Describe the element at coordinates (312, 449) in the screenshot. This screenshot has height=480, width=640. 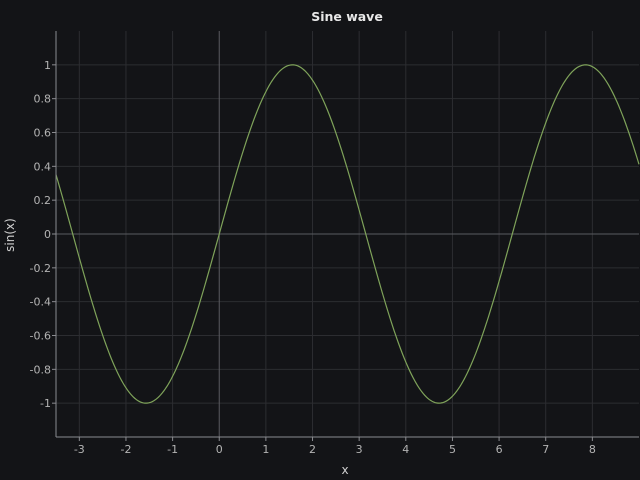
I see `x-tick-label: 2` at that location.